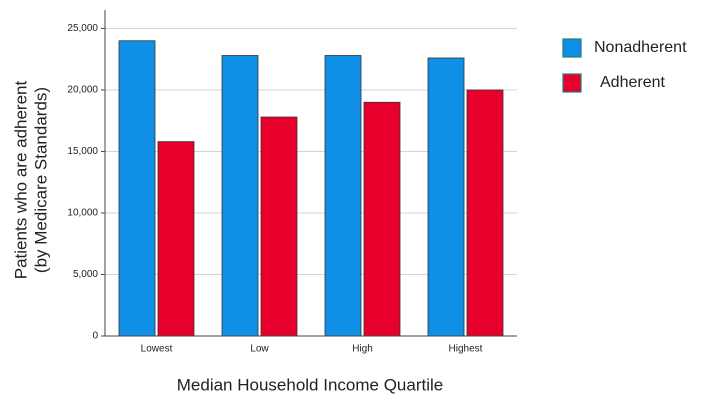 The height and width of the screenshot is (403, 711). I want to click on y-tick-label: 5,000, so click(85, 274).